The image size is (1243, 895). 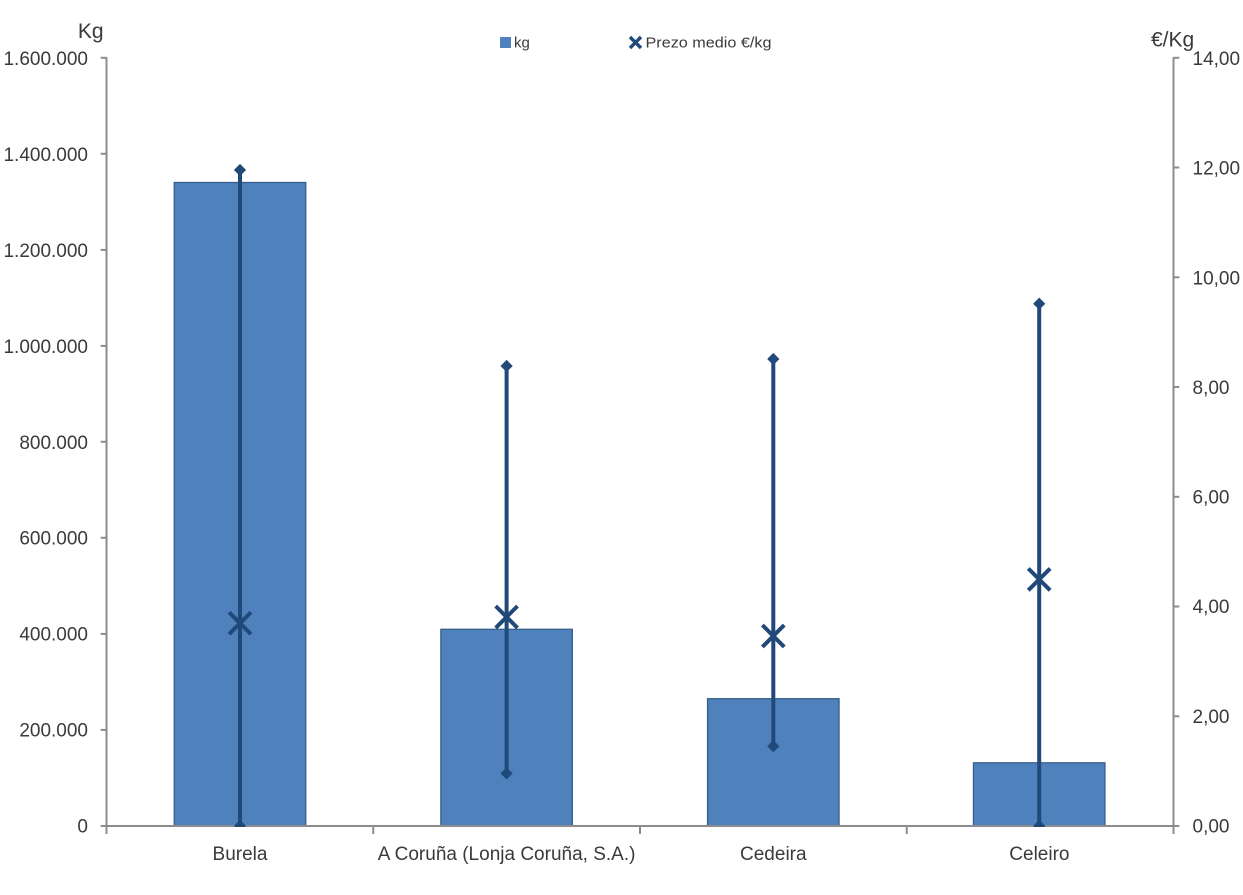 What do you see at coordinates (53, 443) in the screenshot?
I see `svg-text: 800.000` at bounding box center [53, 443].